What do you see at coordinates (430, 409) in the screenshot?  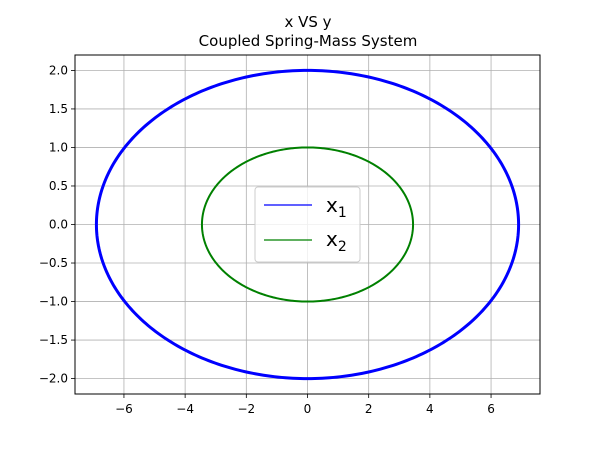 I see `x-tick-label: 4` at bounding box center [430, 409].